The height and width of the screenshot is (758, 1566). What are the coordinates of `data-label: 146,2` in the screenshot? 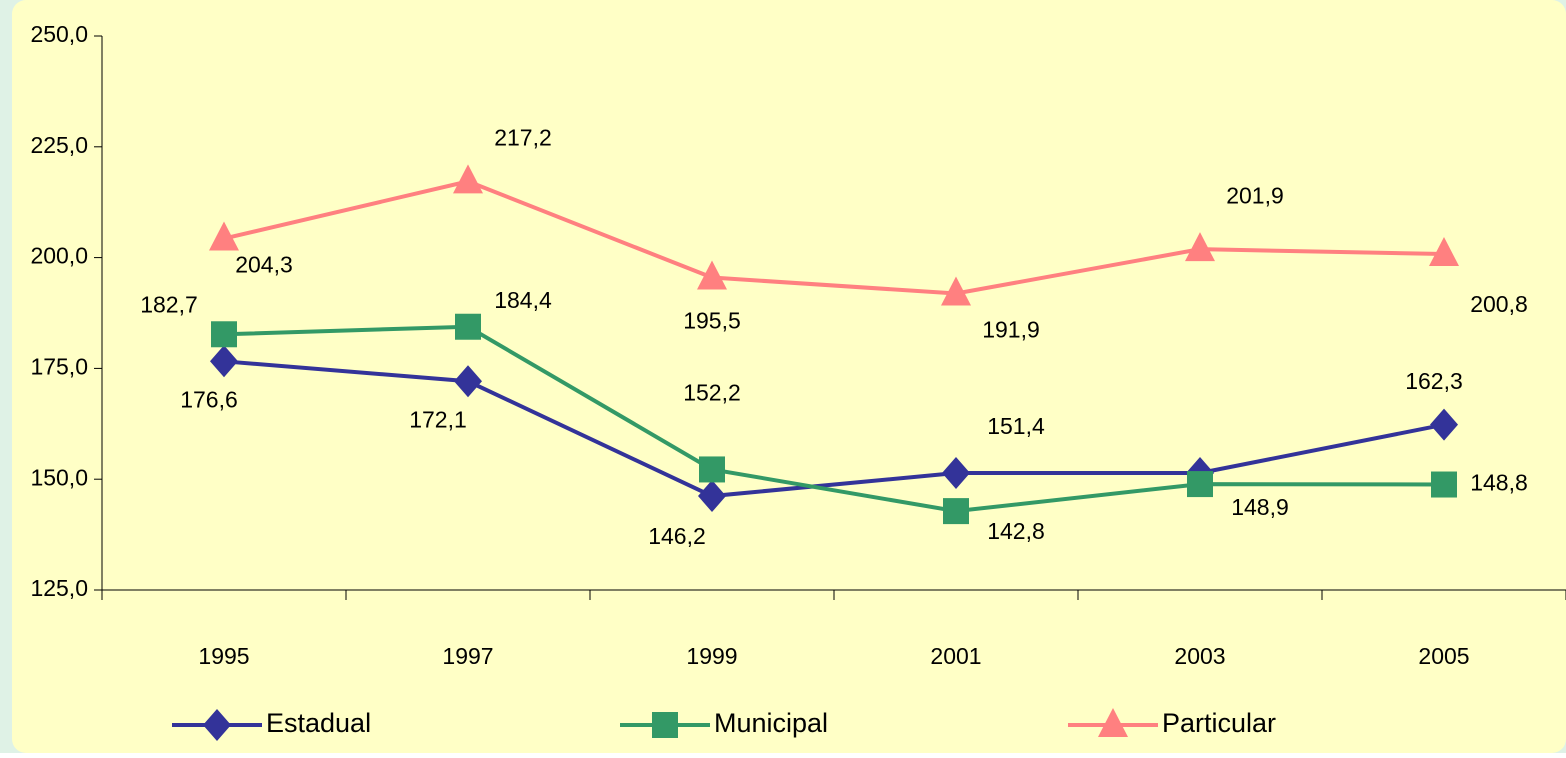 It's located at (677, 536).